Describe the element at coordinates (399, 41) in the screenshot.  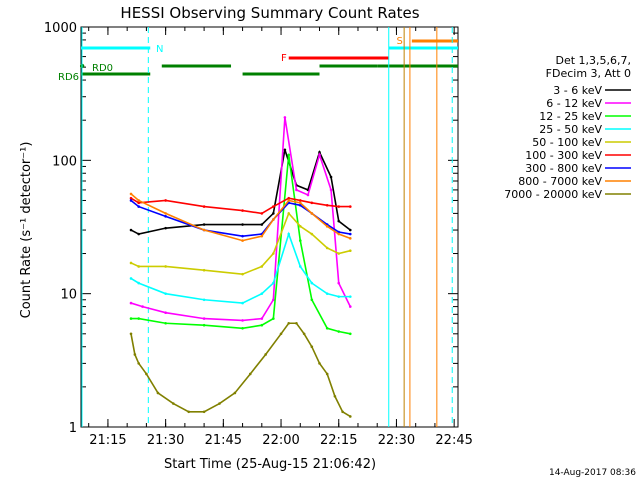
I see `annotation-label: S` at that location.